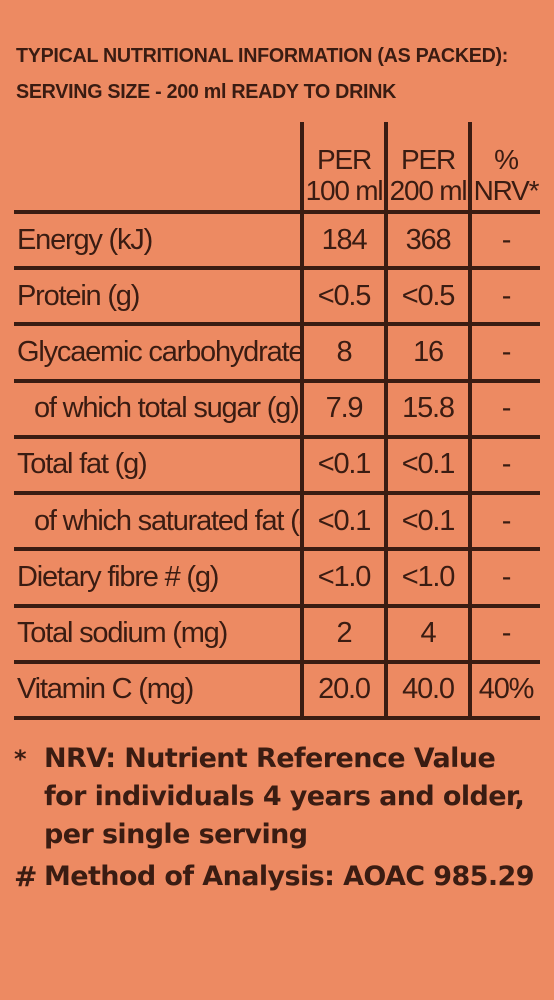 Image resolution: width=554 pixels, height=1000 pixels. I want to click on table-row: Glycaemic carbohydrate (g) 8 16 -, so click(277, 353).